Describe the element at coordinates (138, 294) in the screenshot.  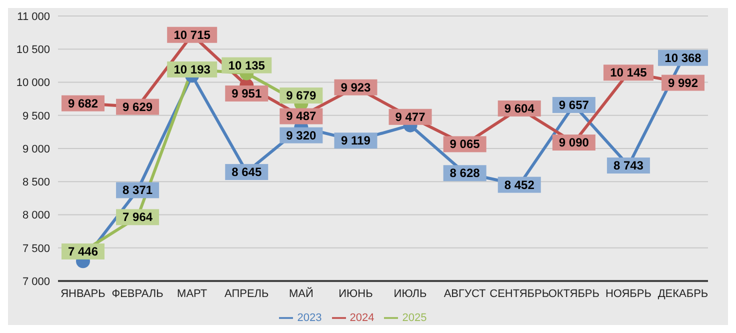
I see `x-tick-label: ФЕВРАЛЬ` at that location.